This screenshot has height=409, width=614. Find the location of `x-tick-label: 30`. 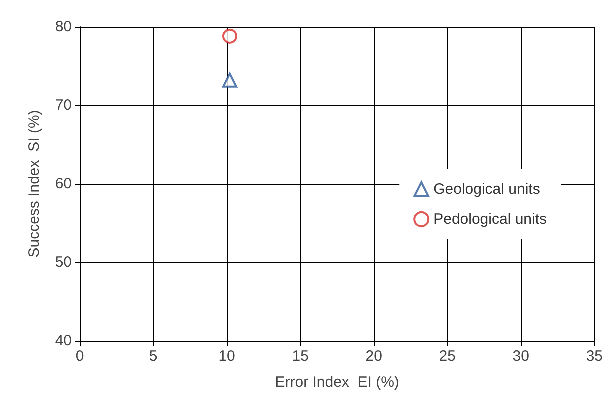

x-tick-label: 30 is located at coordinates (521, 356).